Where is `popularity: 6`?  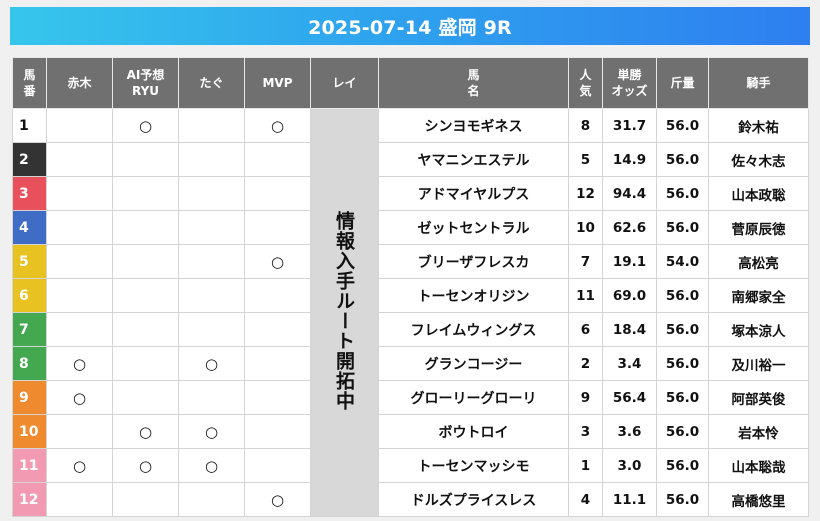 popularity: 6 is located at coordinates (585, 329).